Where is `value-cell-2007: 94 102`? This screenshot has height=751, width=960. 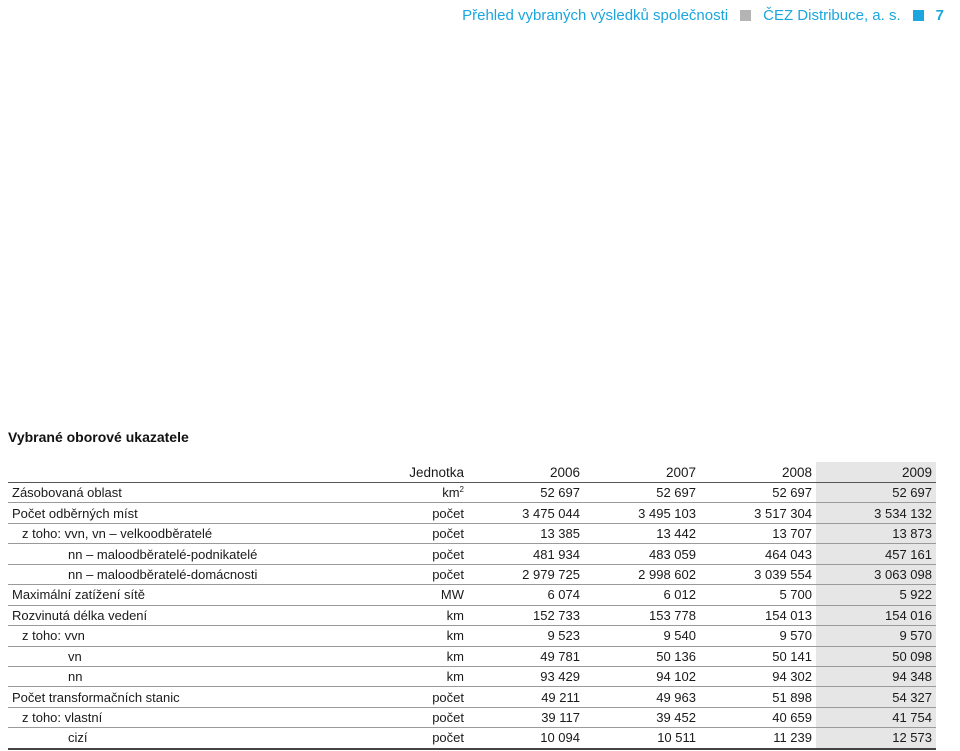 value-cell-2007: 94 102 is located at coordinates (642, 677).